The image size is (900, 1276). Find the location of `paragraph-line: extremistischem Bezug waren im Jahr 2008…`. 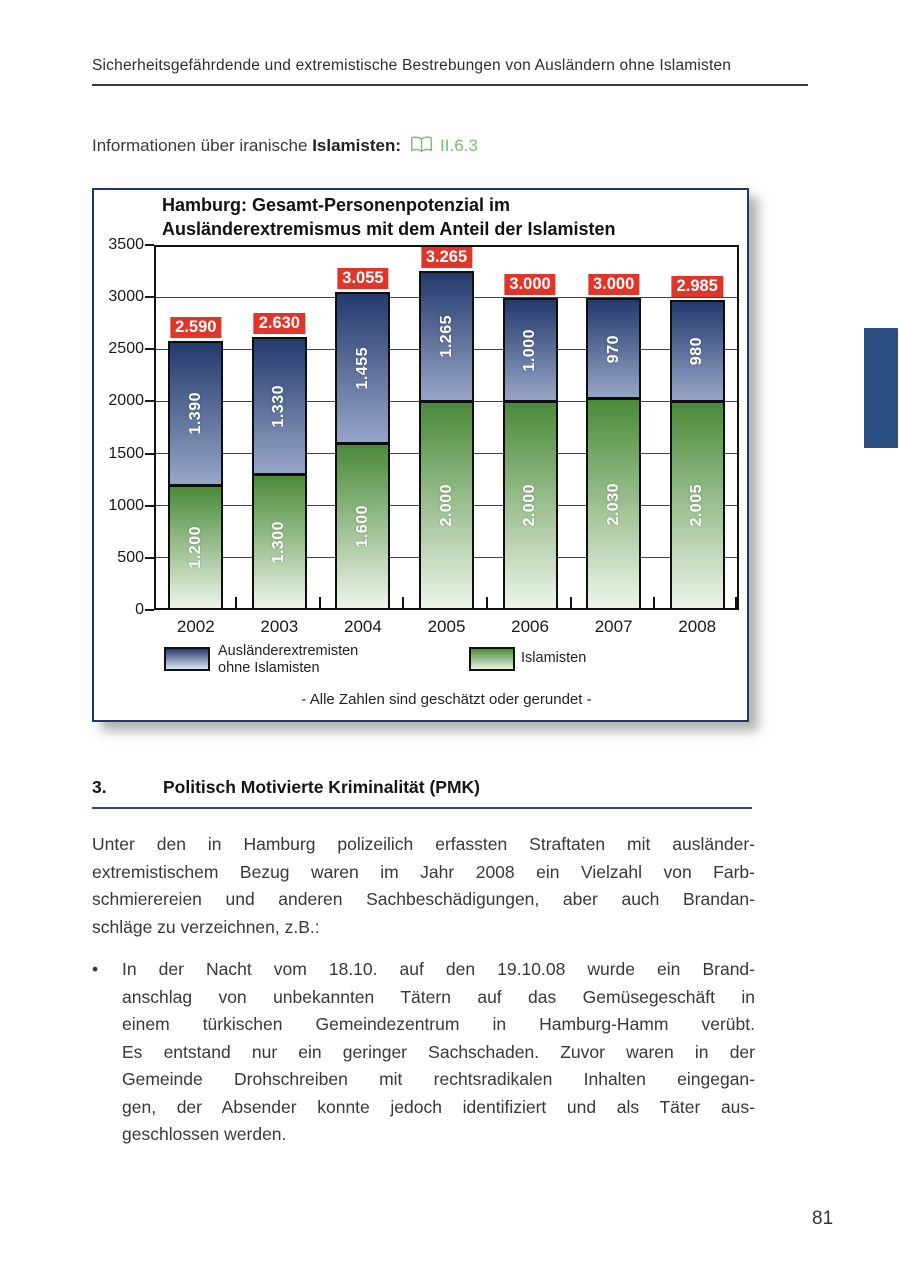

paragraph-line: extremistischem Bezug waren im Jahr 2008… is located at coordinates (423, 871).